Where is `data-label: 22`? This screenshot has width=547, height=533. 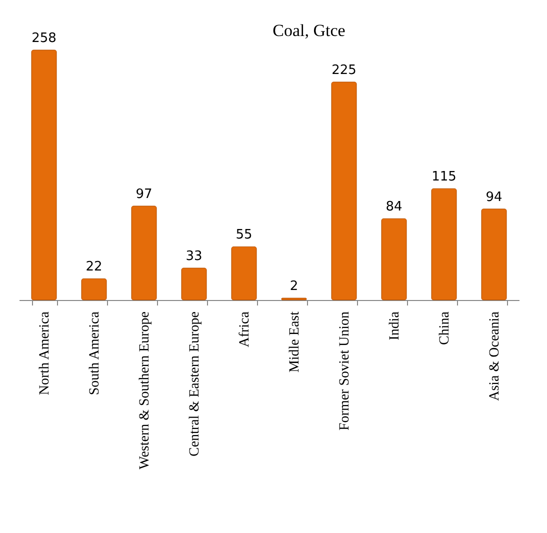
data-label: 22 is located at coordinates (94, 267).